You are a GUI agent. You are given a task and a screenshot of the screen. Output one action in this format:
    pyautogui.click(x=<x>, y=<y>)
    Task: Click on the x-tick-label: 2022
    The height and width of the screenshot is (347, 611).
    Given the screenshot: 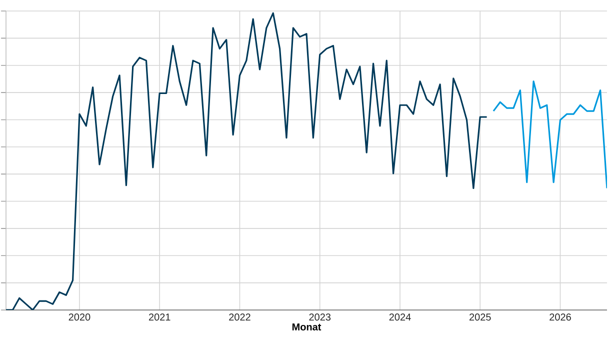 What is the action you would take?
    pyautogui.click(x=239, y=317)
    